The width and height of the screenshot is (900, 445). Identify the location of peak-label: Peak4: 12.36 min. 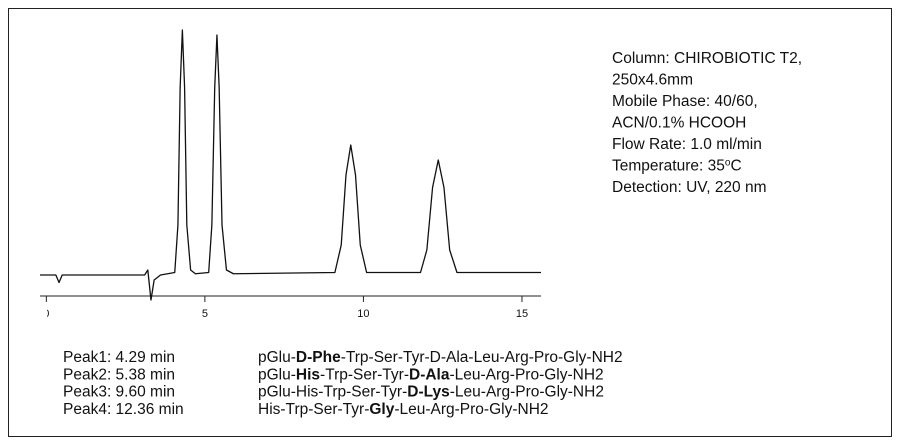
(123, 409).